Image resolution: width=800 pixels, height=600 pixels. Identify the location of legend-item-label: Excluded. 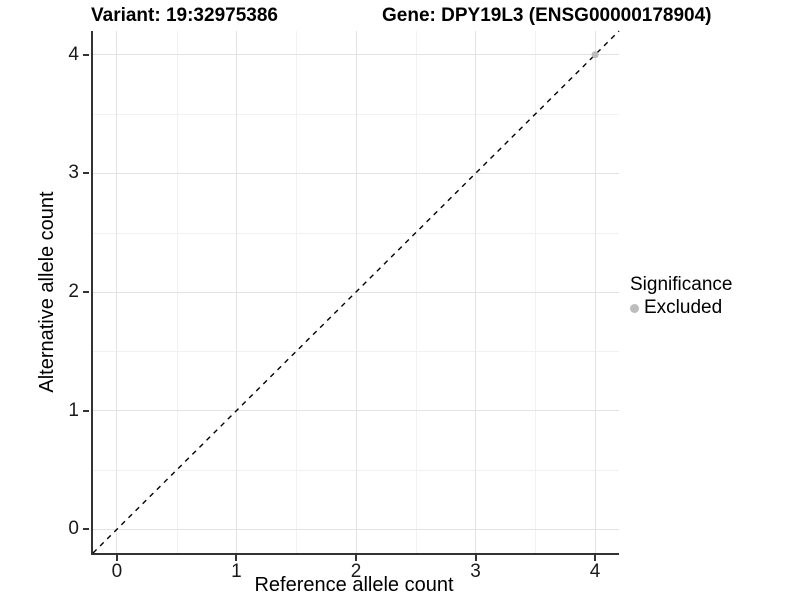
(683, 307).